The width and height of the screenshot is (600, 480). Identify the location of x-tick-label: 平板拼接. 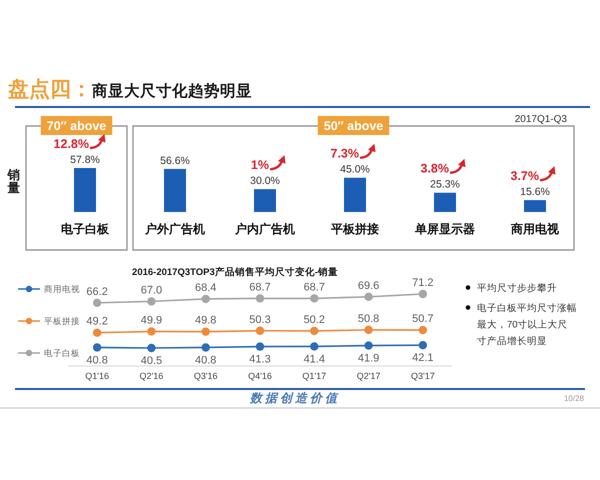
(354, 229).